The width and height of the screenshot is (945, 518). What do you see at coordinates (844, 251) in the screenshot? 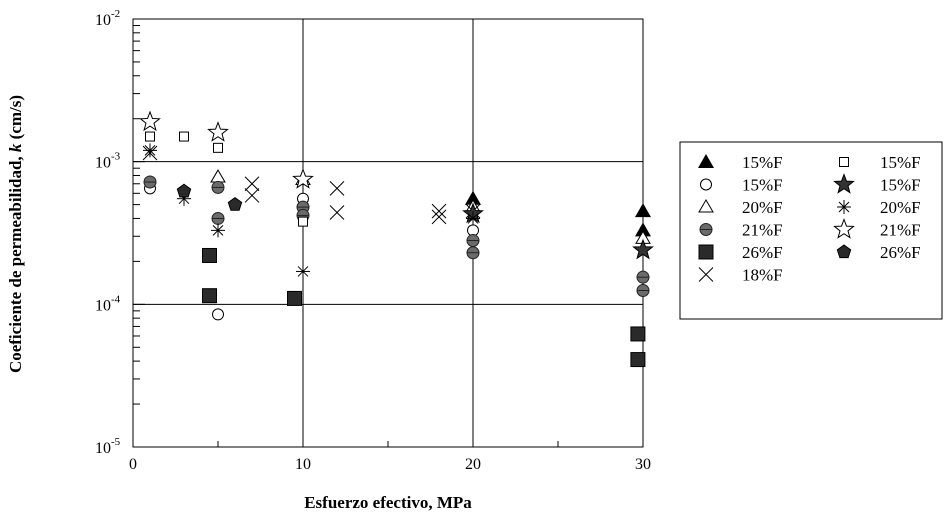
I see `legend-marker-pentagon-filled` at bounding box center [844, 251].